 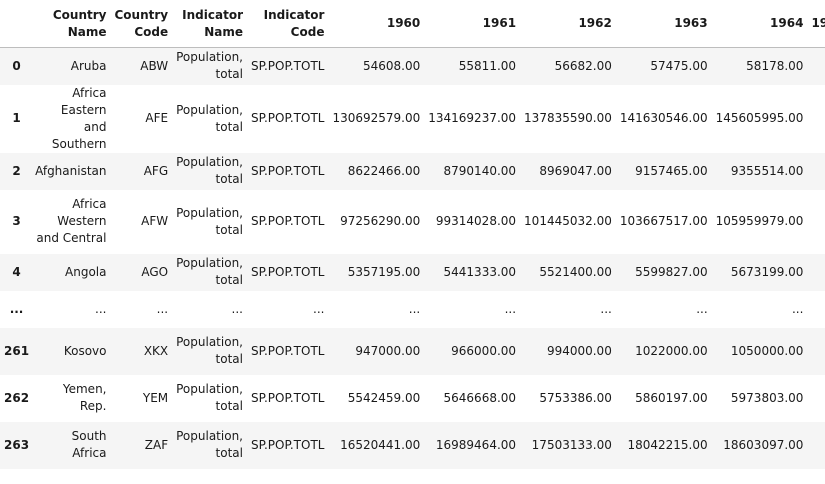 I want to click on header-indicator-name: Indicator Name, so click(x=211, y=24).